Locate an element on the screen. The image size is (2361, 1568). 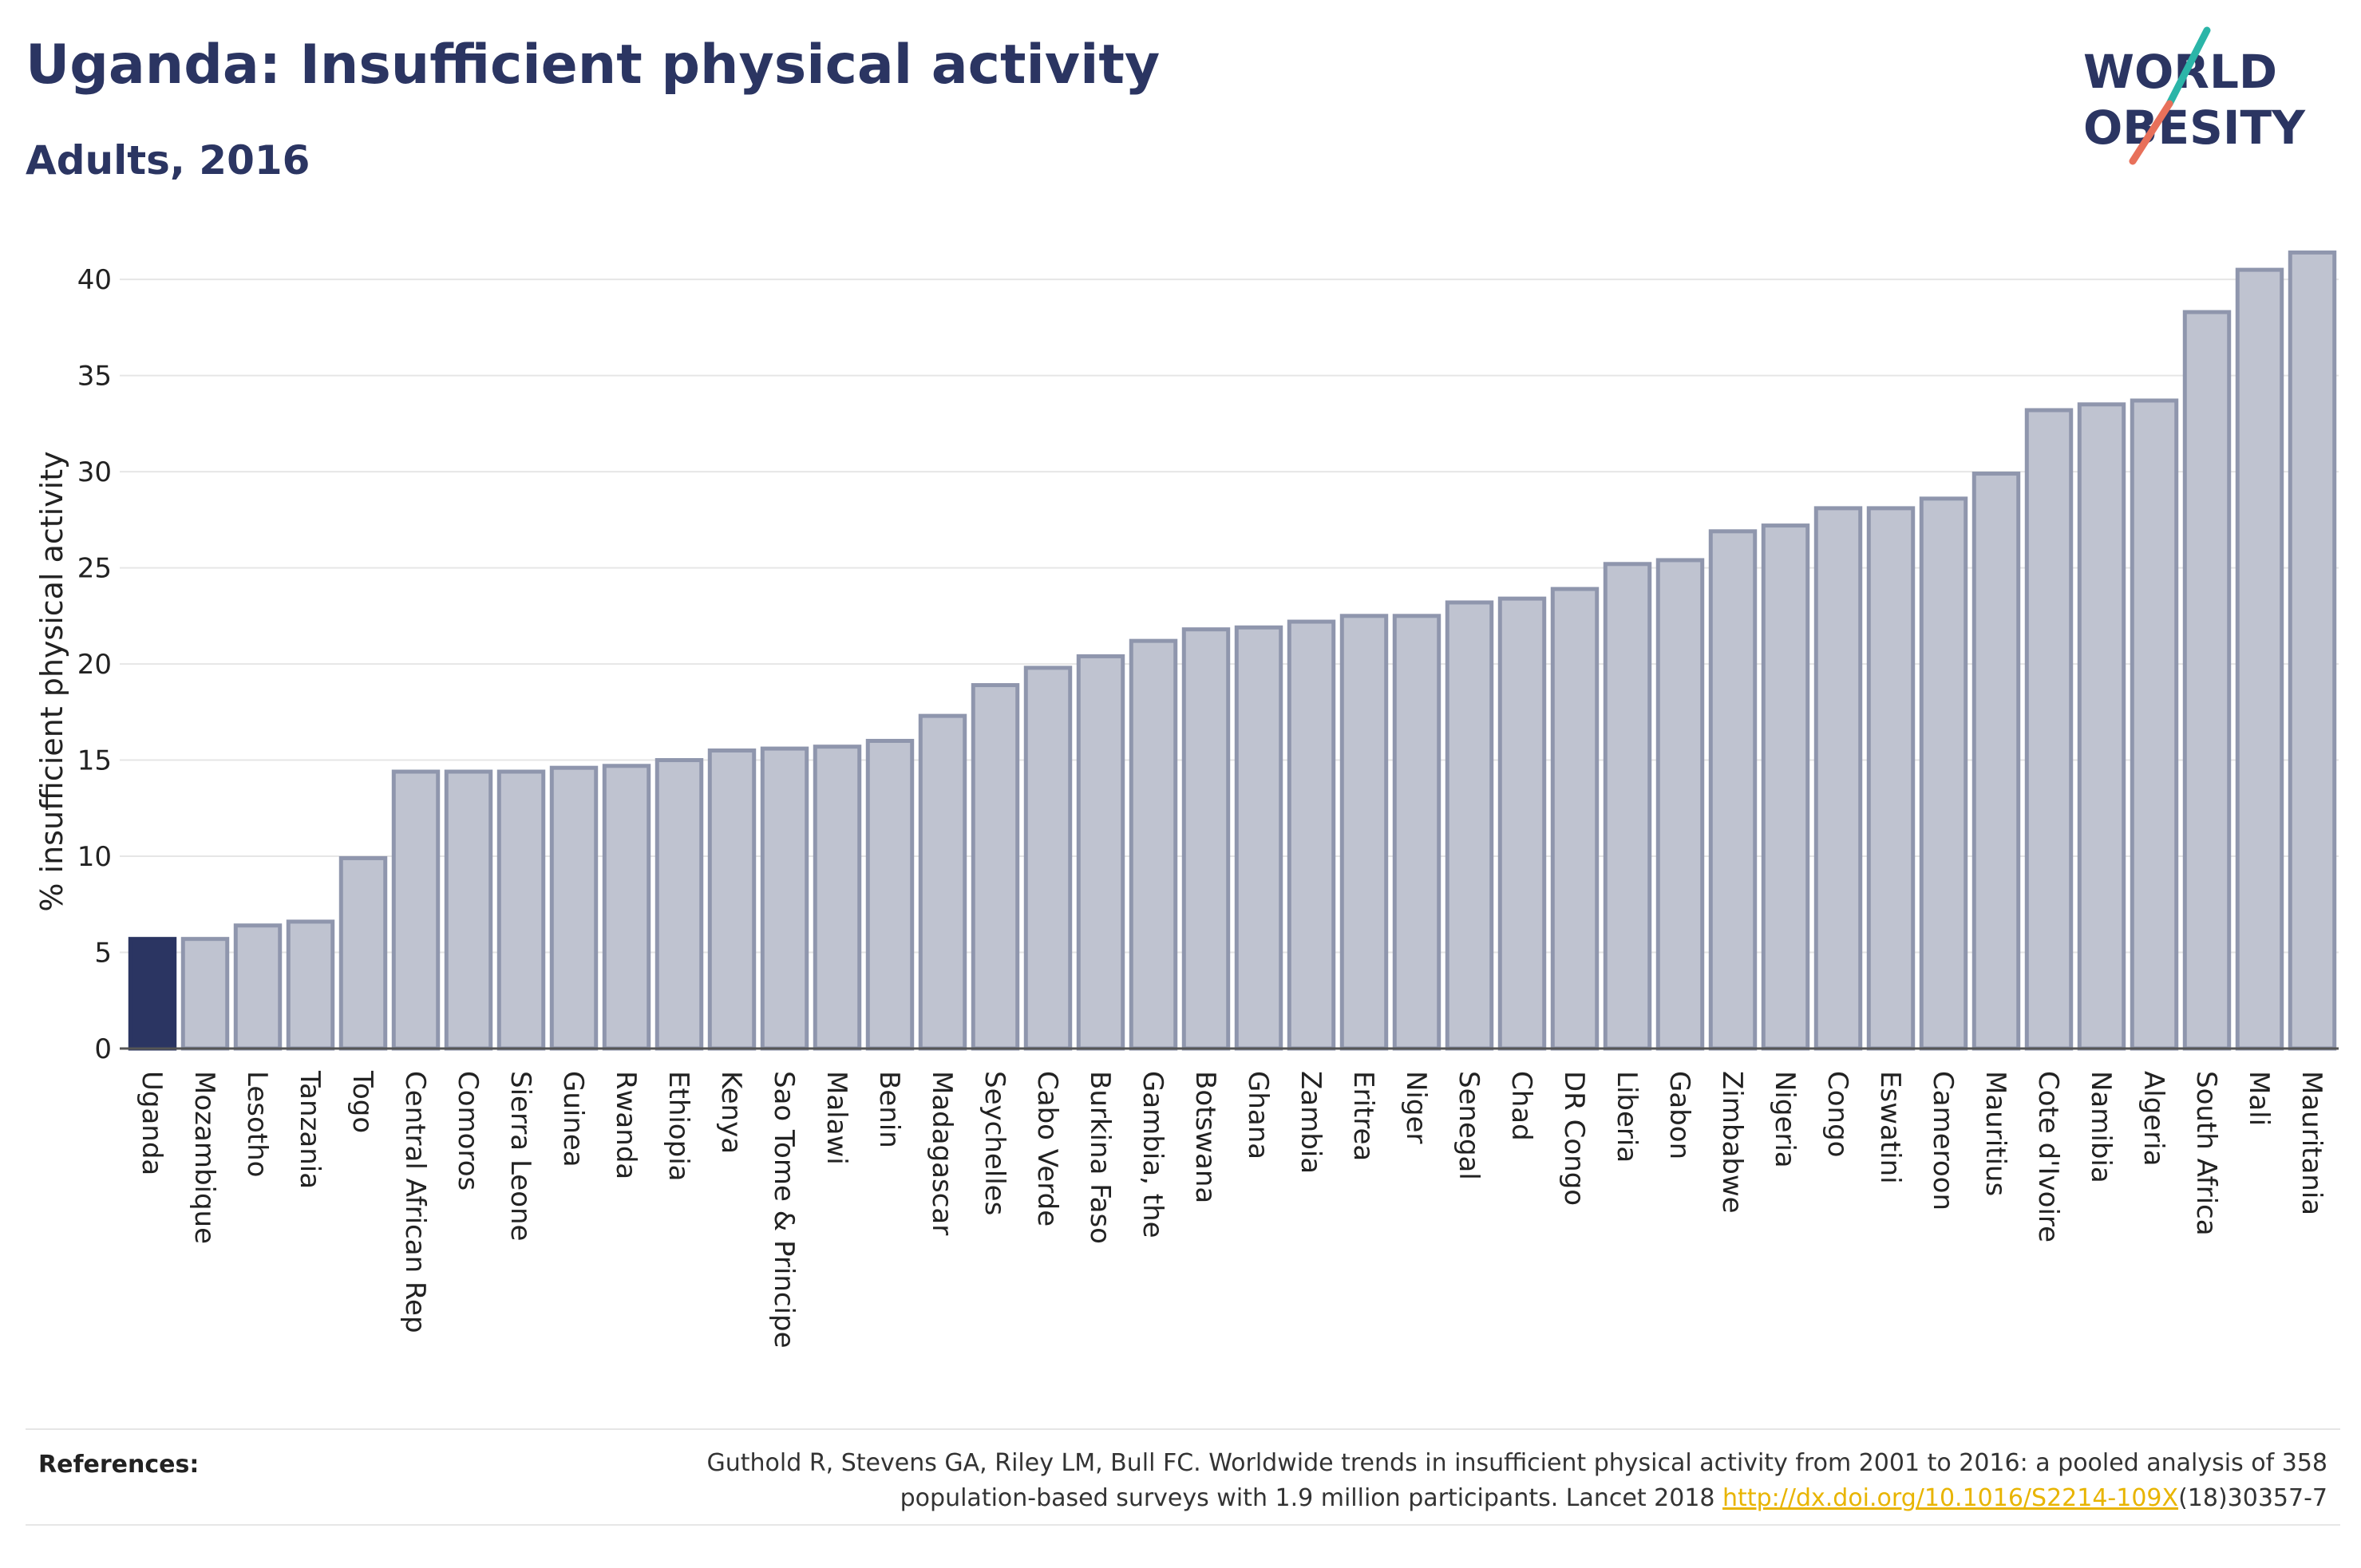
y-tick-labels: 0 5 10 15 20 25 30 35 40 is located at coordinates (94, 664).